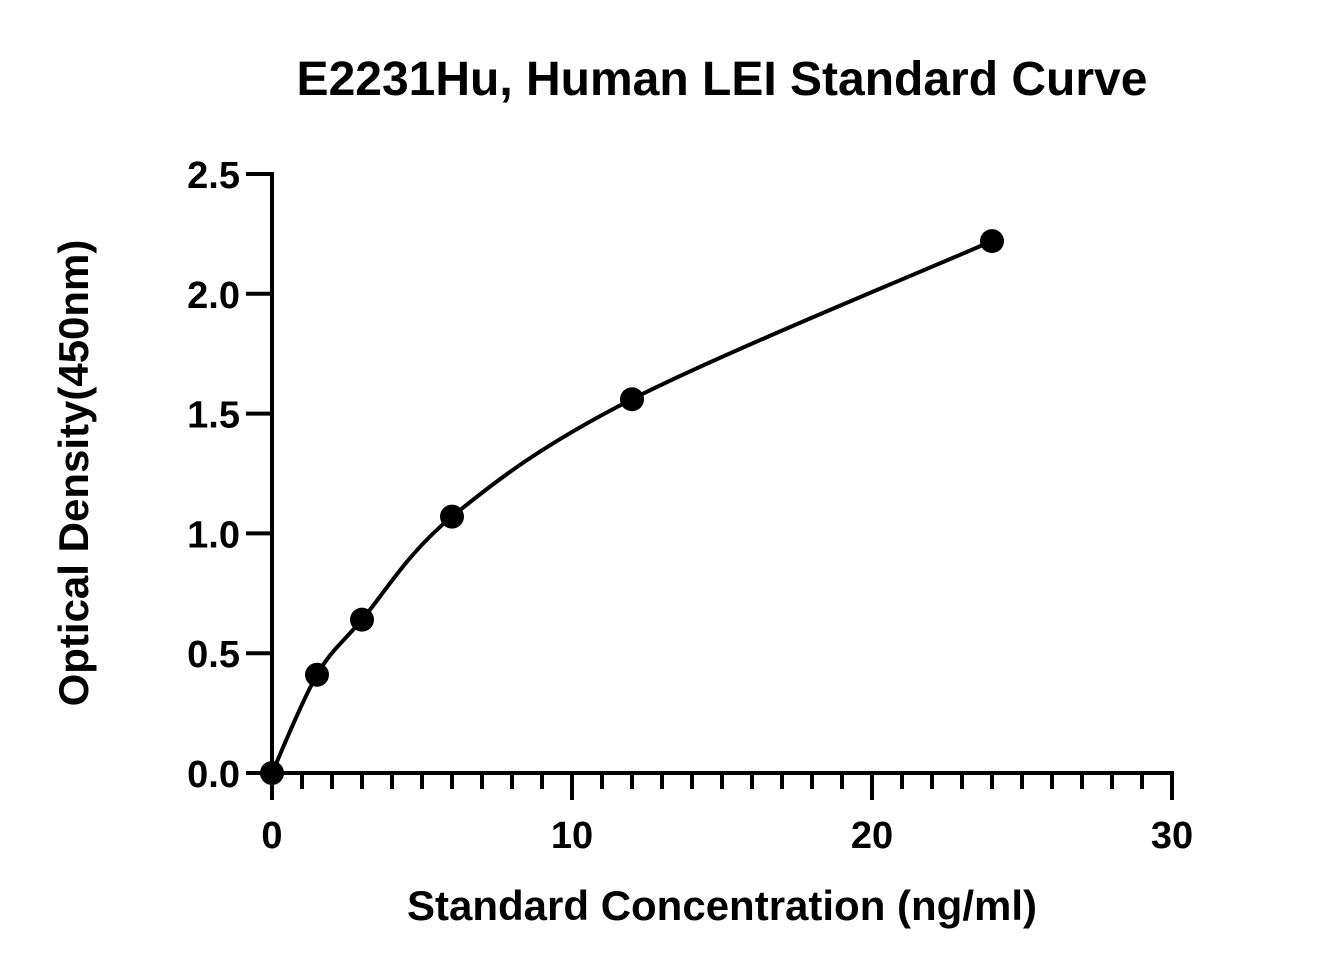 The height and width of the screenshot is (975, 1323). Describe the element at coordinates (213, 176) in the screenshot. I see `y-tick-label: 2.5` at that location.